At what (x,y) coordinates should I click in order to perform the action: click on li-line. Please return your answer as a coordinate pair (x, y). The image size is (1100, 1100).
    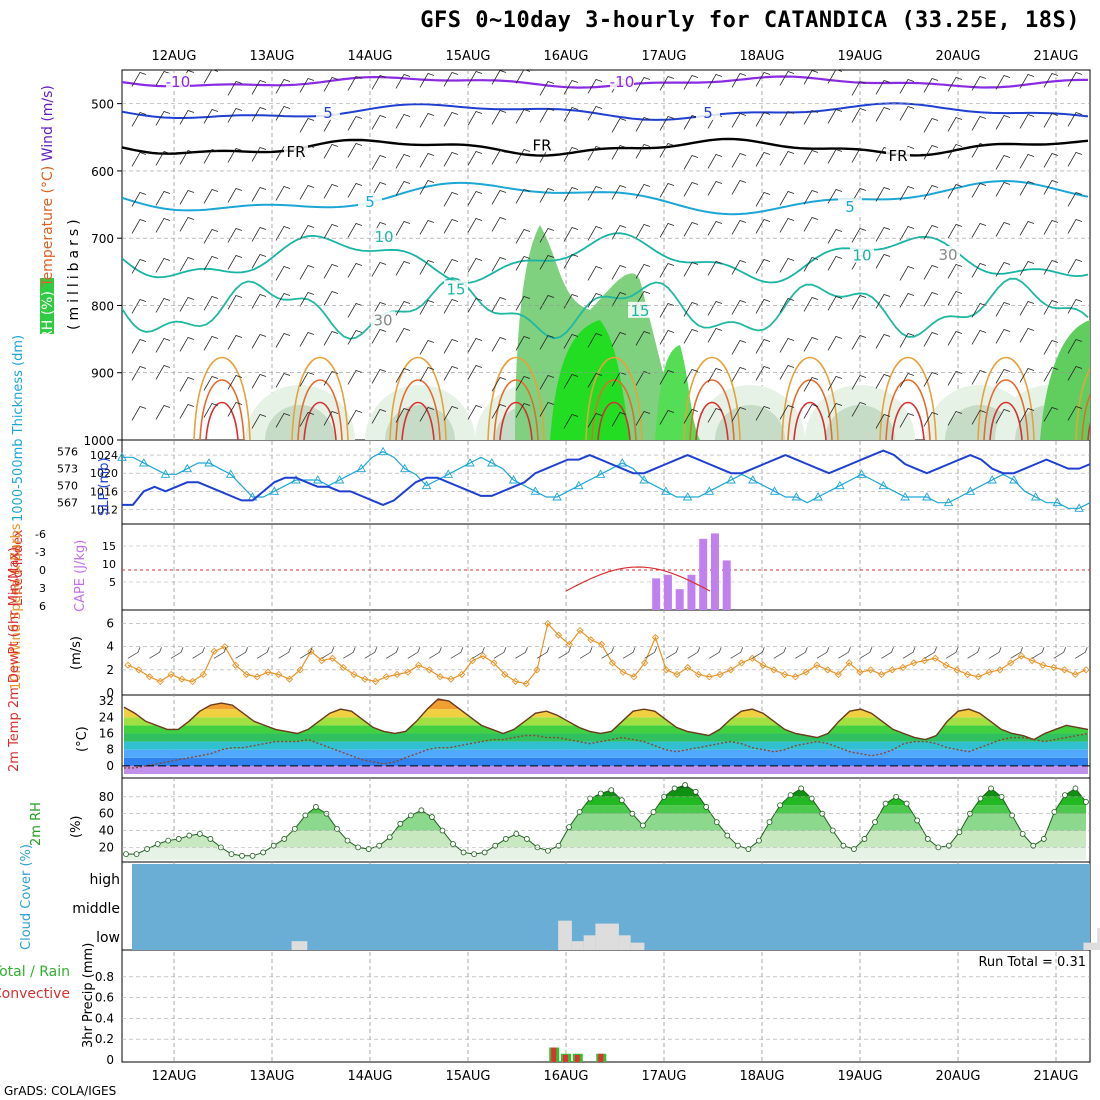
    Looking at the image, I should click on (638, 579).